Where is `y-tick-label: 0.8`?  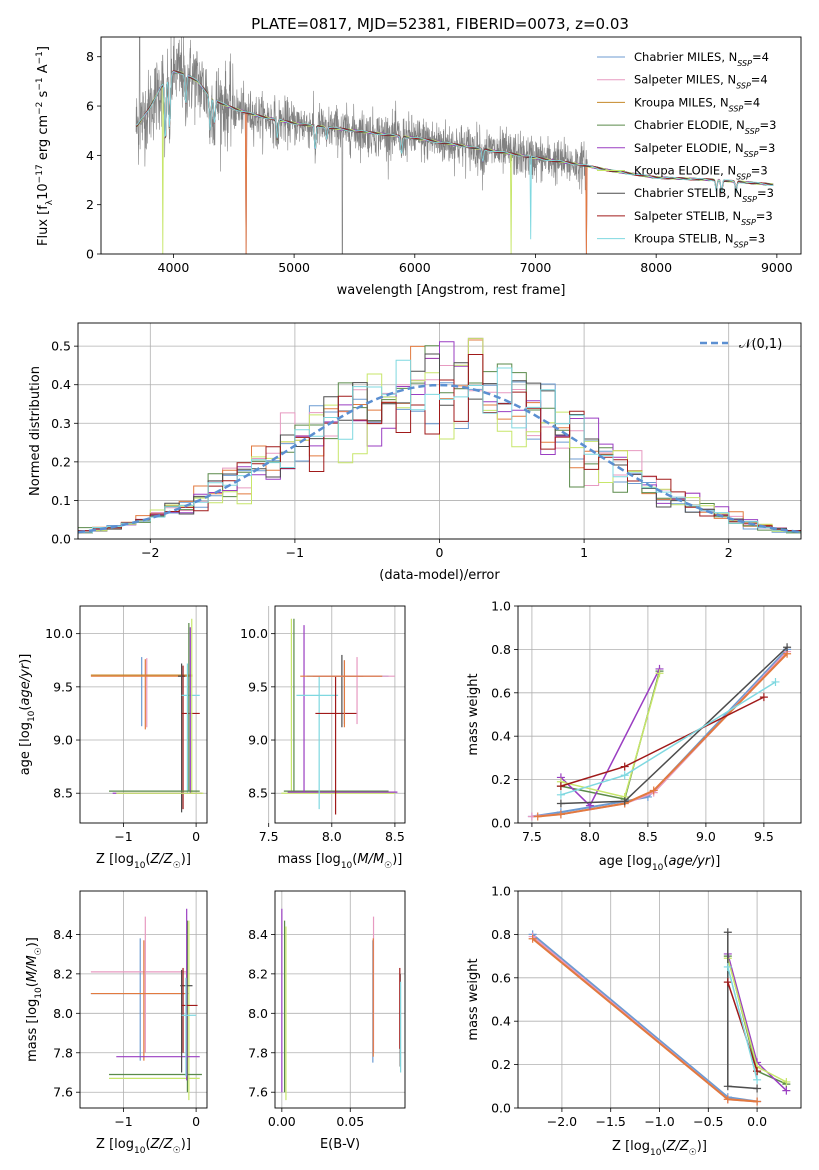
y-tick-label: 0.8 is located at coordinates (501, 934).